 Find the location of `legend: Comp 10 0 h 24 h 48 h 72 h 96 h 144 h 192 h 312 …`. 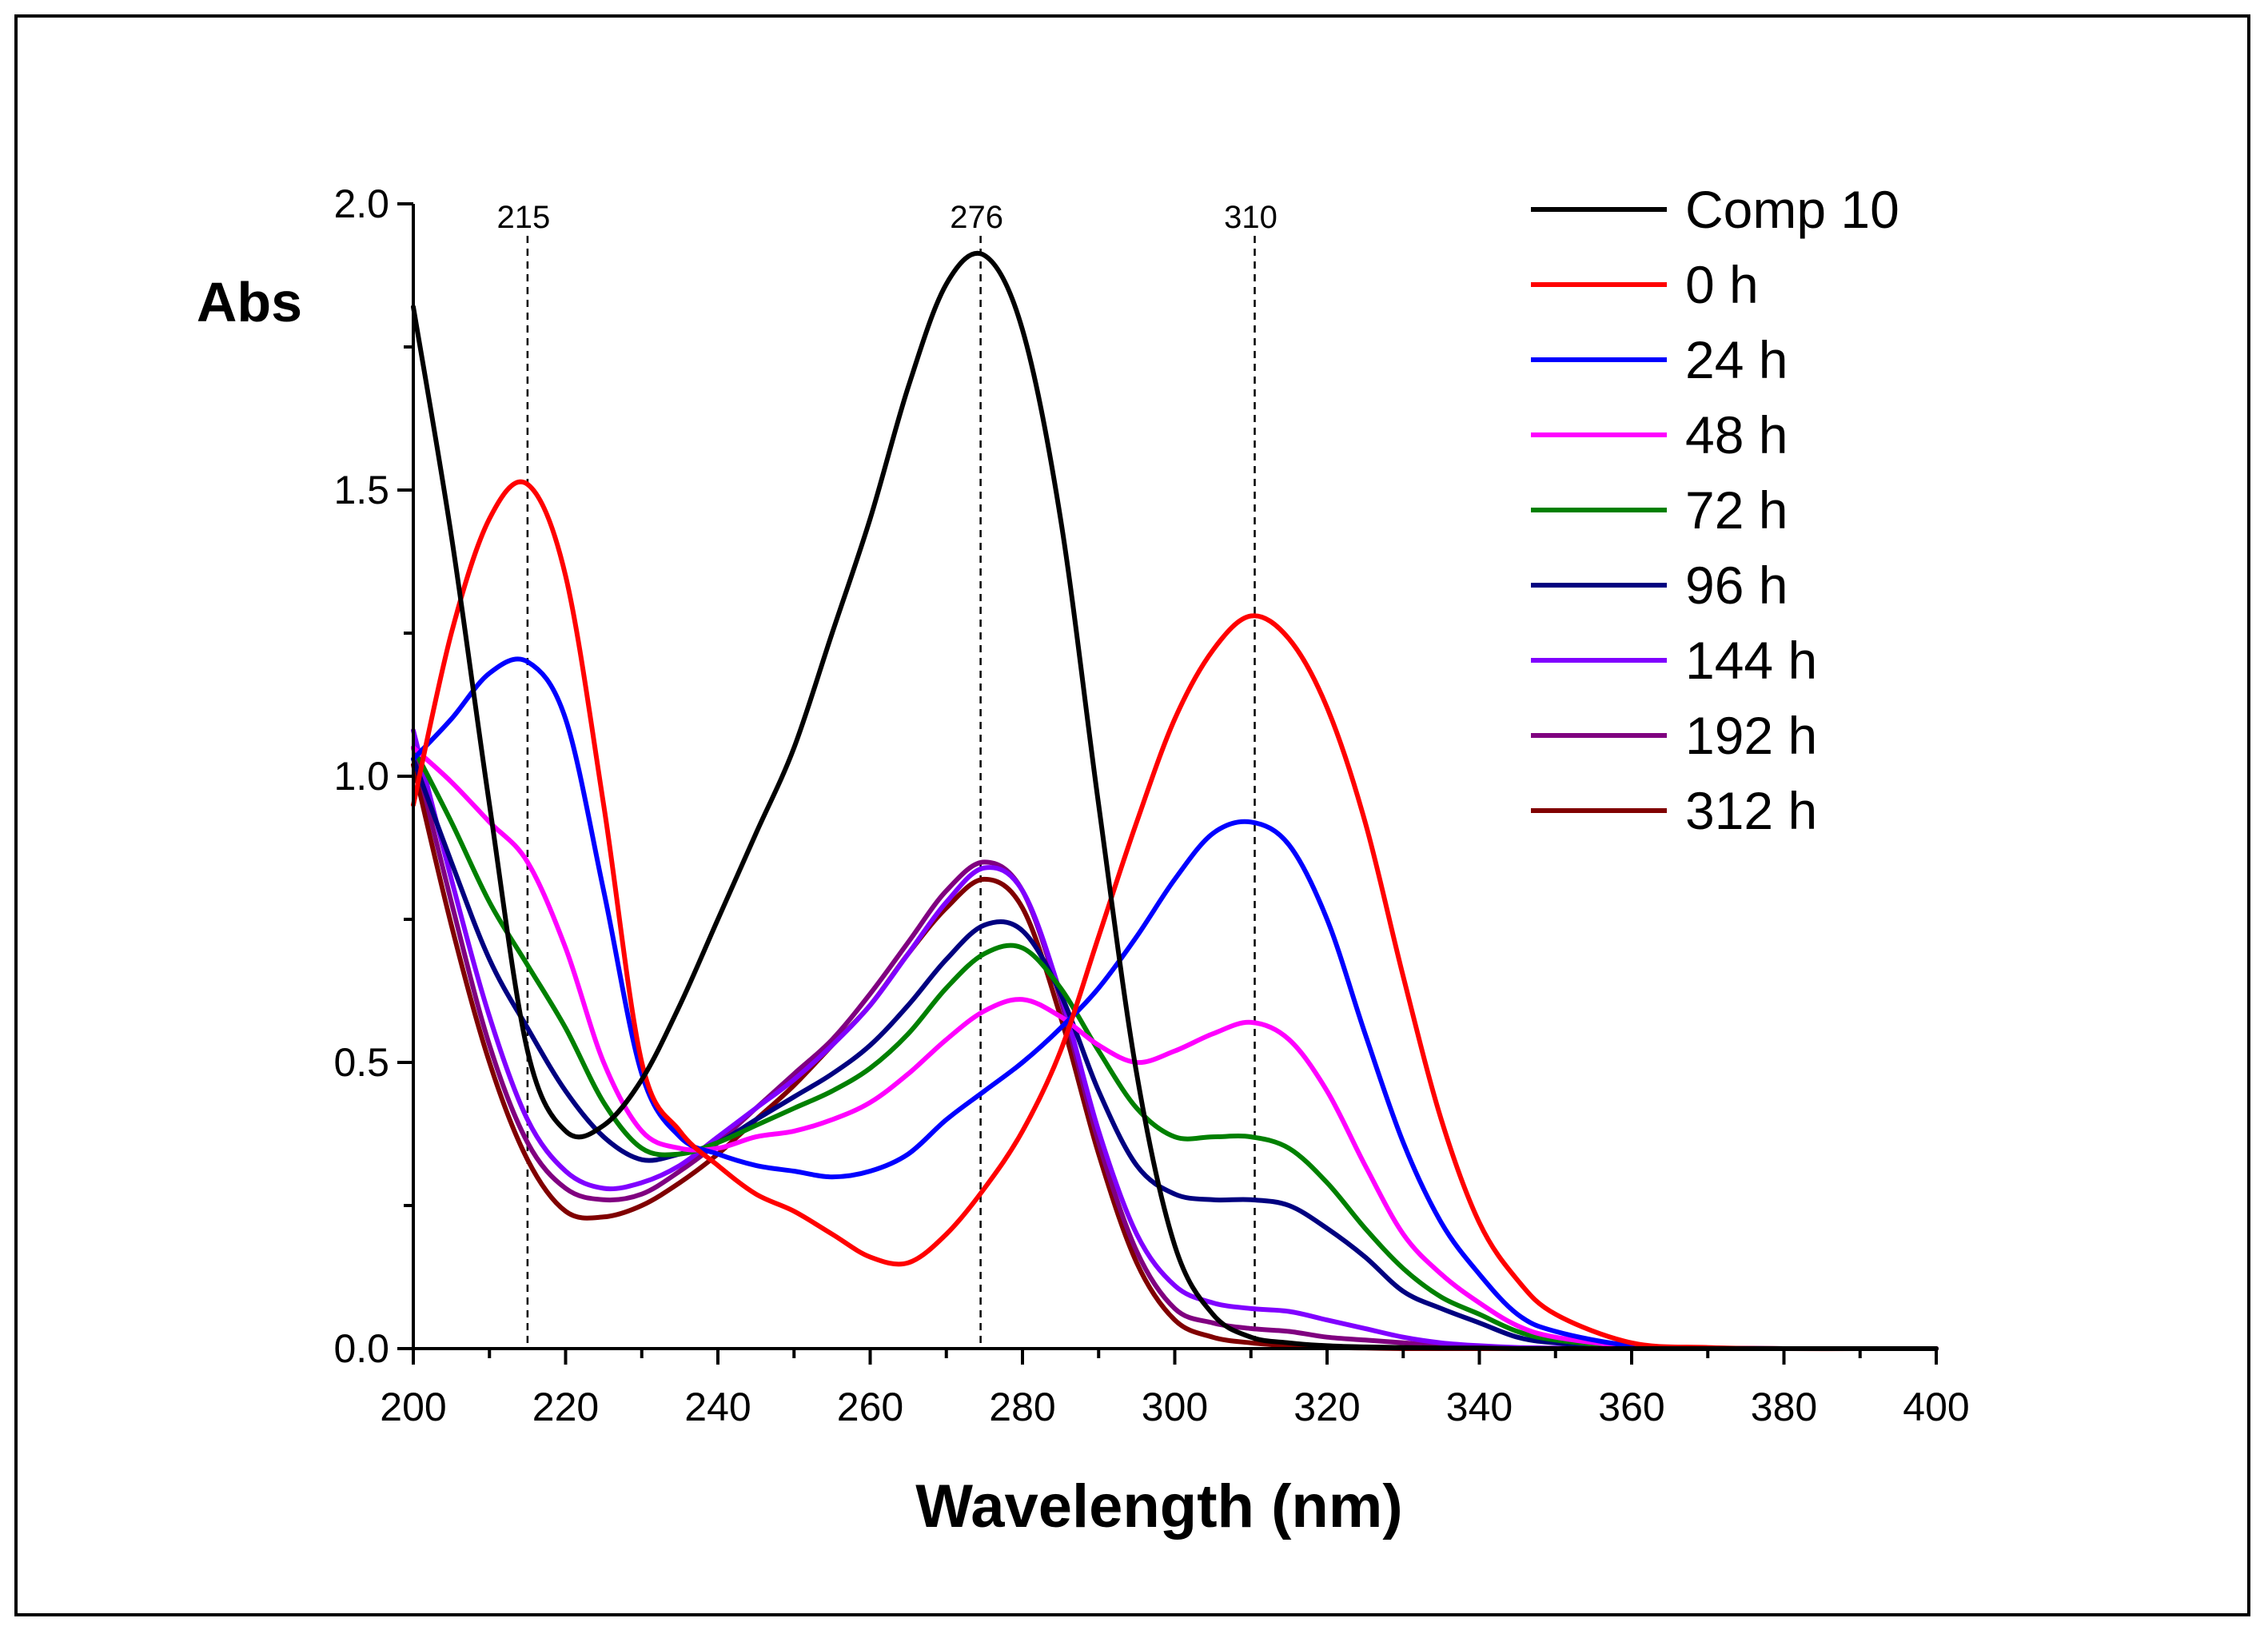

legend: Comp 10 0 h 24 h 48 h 72 h 96 h 144 h 192 h 312 … is located at coordinates (1715, 510).